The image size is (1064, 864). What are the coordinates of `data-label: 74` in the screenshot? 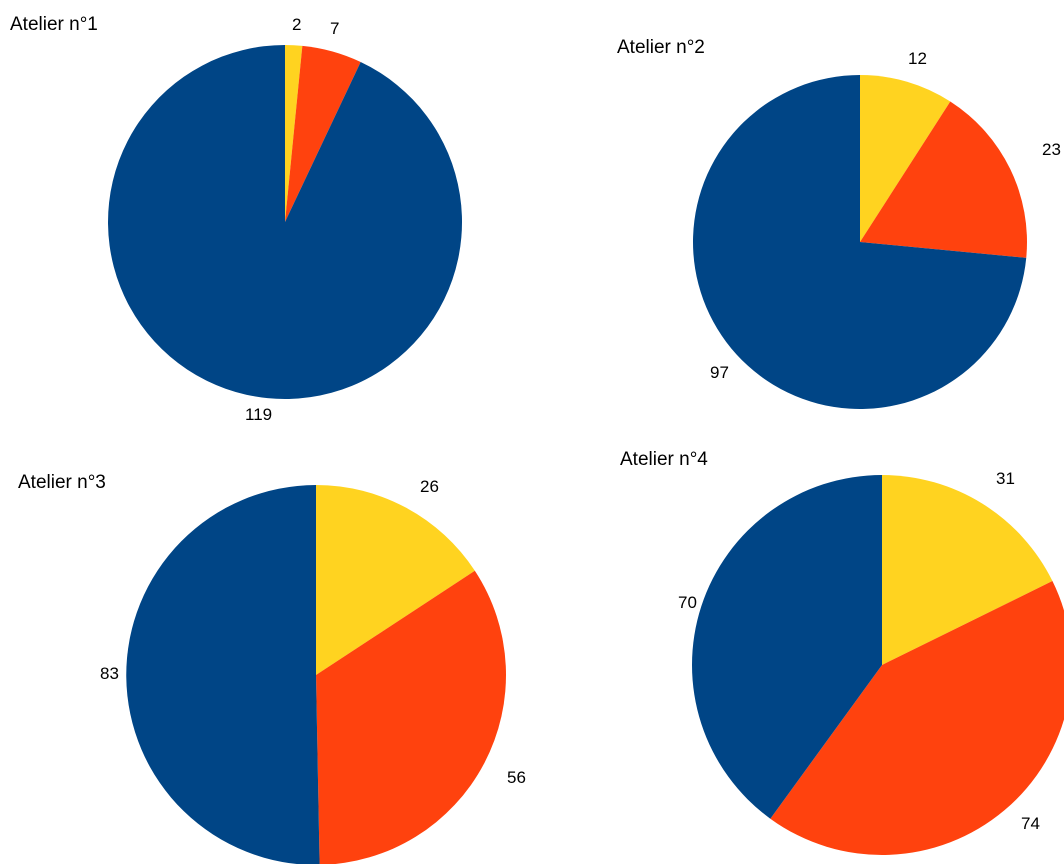 It's located at (1030, 823).